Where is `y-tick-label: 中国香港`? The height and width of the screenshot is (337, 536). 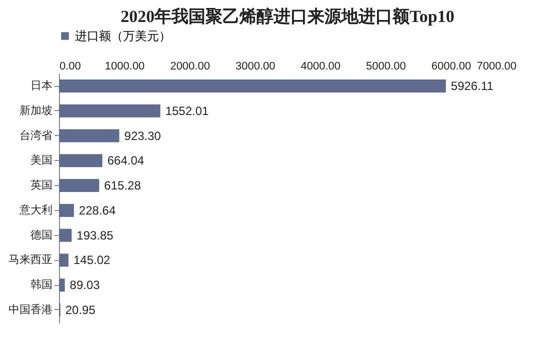 y-tick-label: 中国香港 is located at coordinates (30, 309).